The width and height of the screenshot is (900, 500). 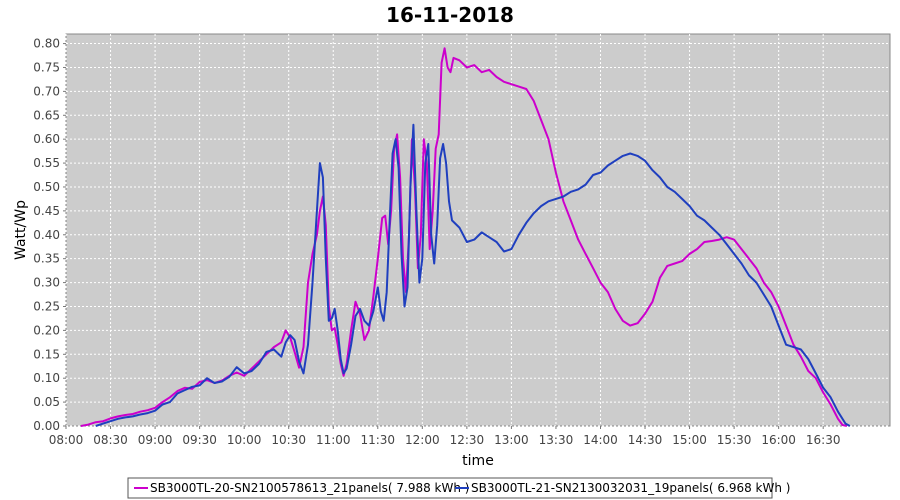 What do you see at coordinates (478, 461) in the screenshot?
I see `x-axis-label: time` at bounding box center [478, 461].